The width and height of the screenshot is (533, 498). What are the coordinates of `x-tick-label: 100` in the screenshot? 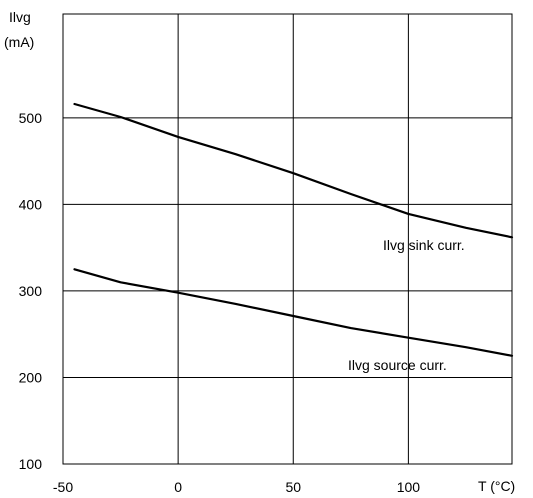 It's located at (409, 487).